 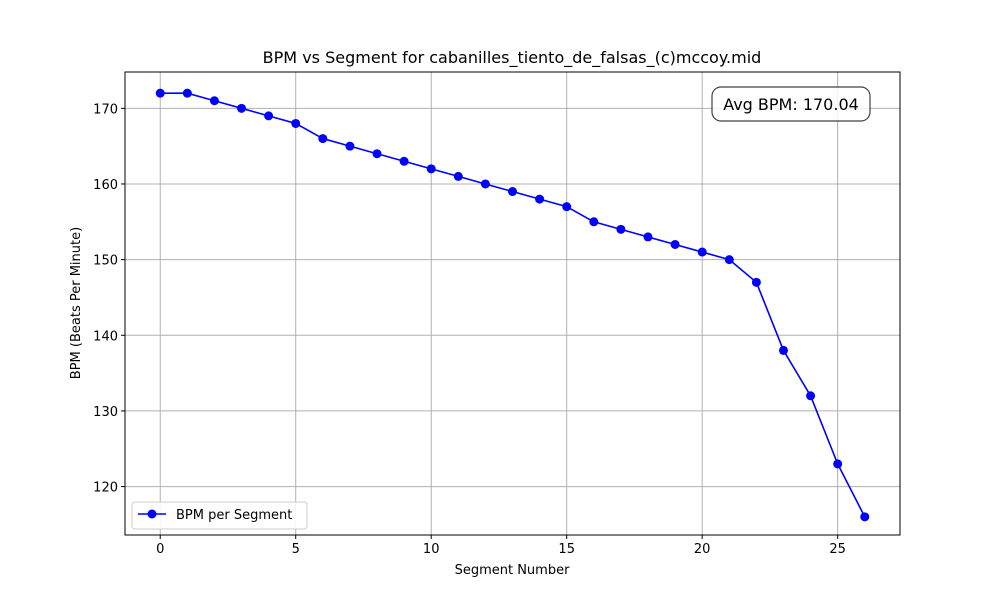 I want to click on y-tick-label: 160, so click(x=105, y=185).